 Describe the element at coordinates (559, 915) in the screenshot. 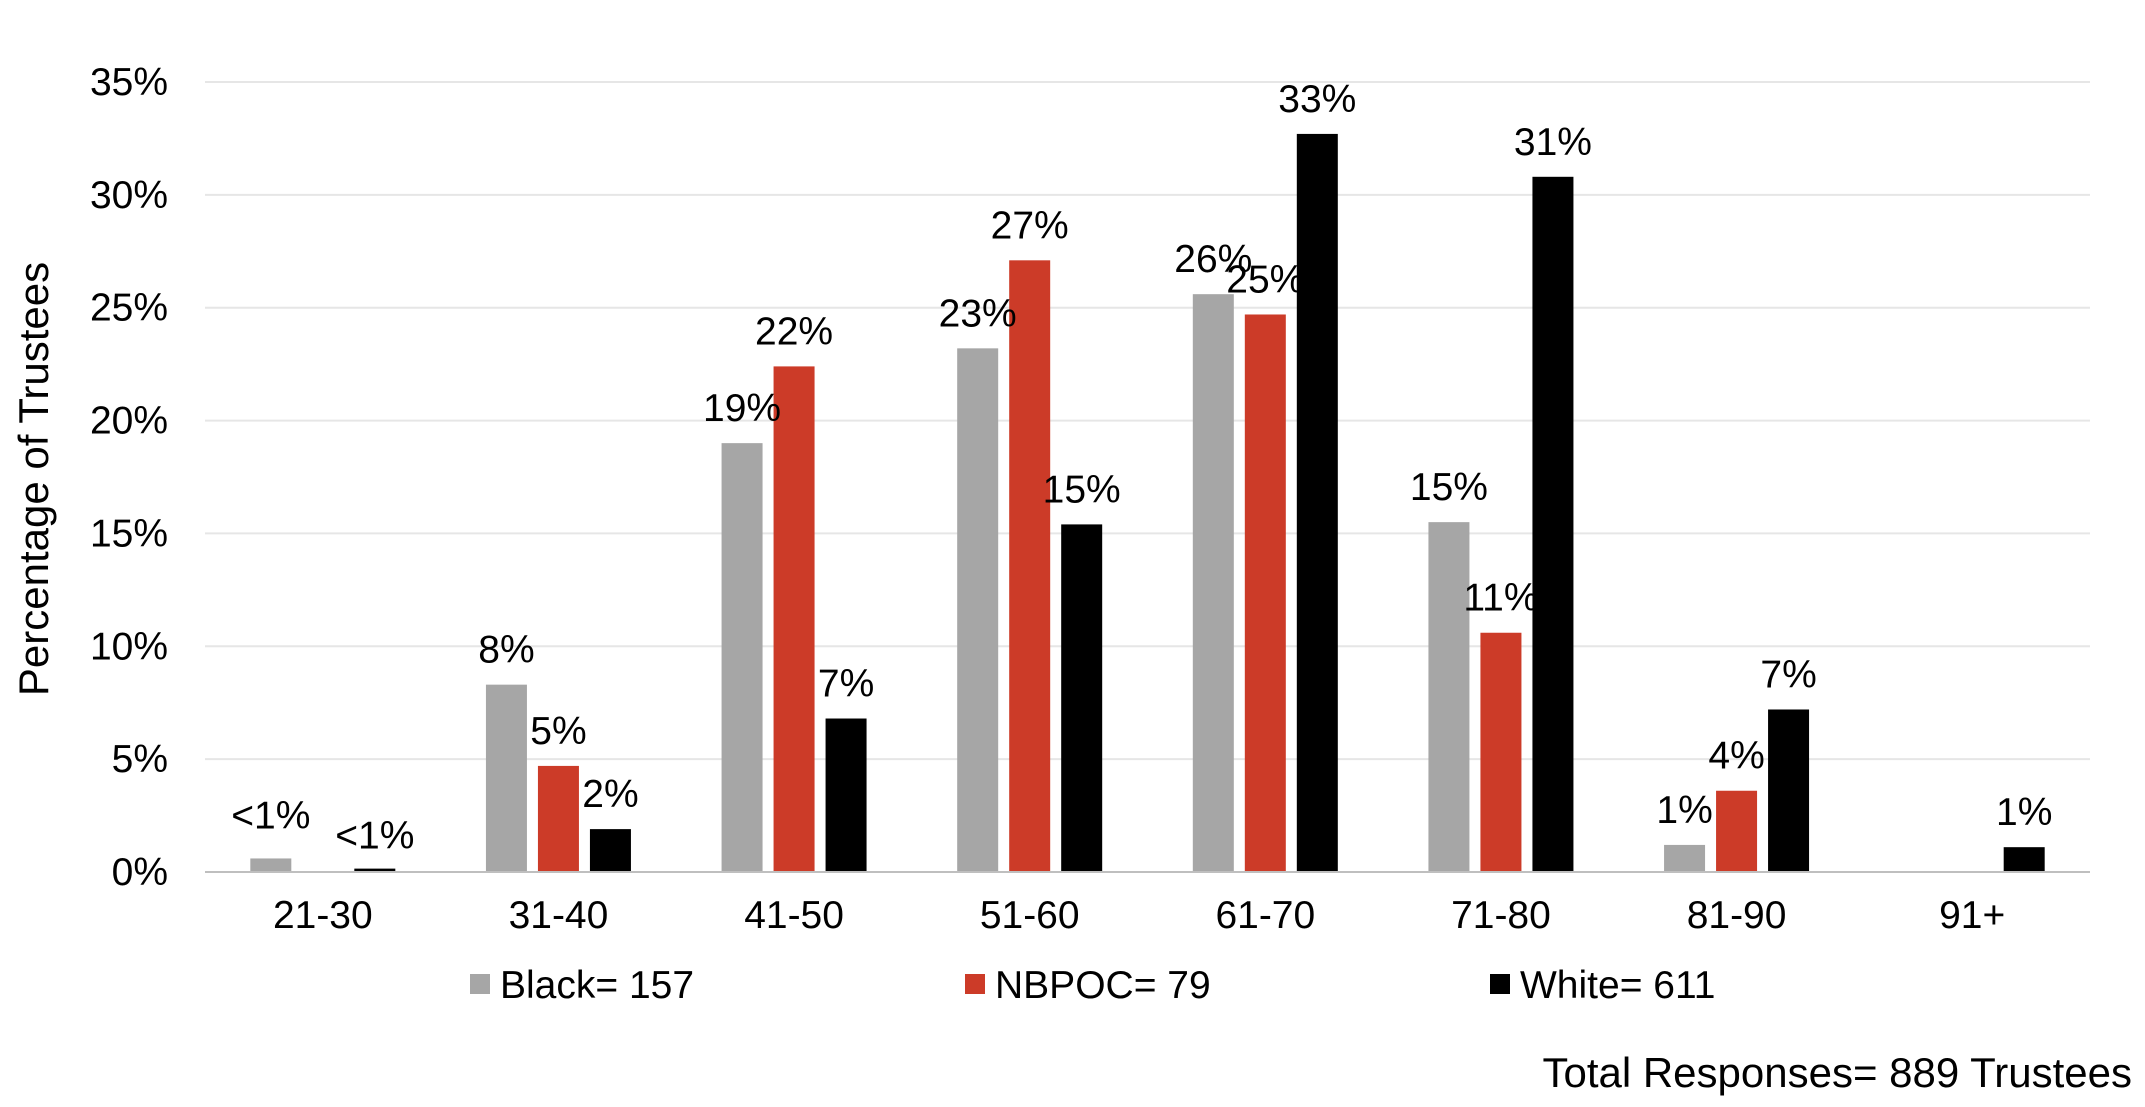

I see `x-tick-label: 31-40` at that location.